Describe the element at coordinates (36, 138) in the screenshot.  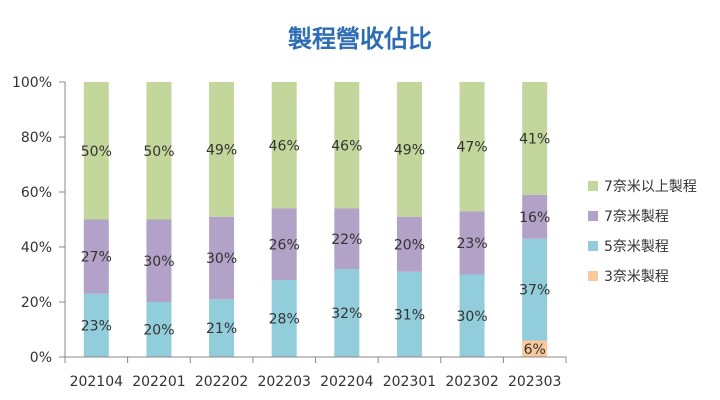
I see `y-tick-label: 80%` at that location.